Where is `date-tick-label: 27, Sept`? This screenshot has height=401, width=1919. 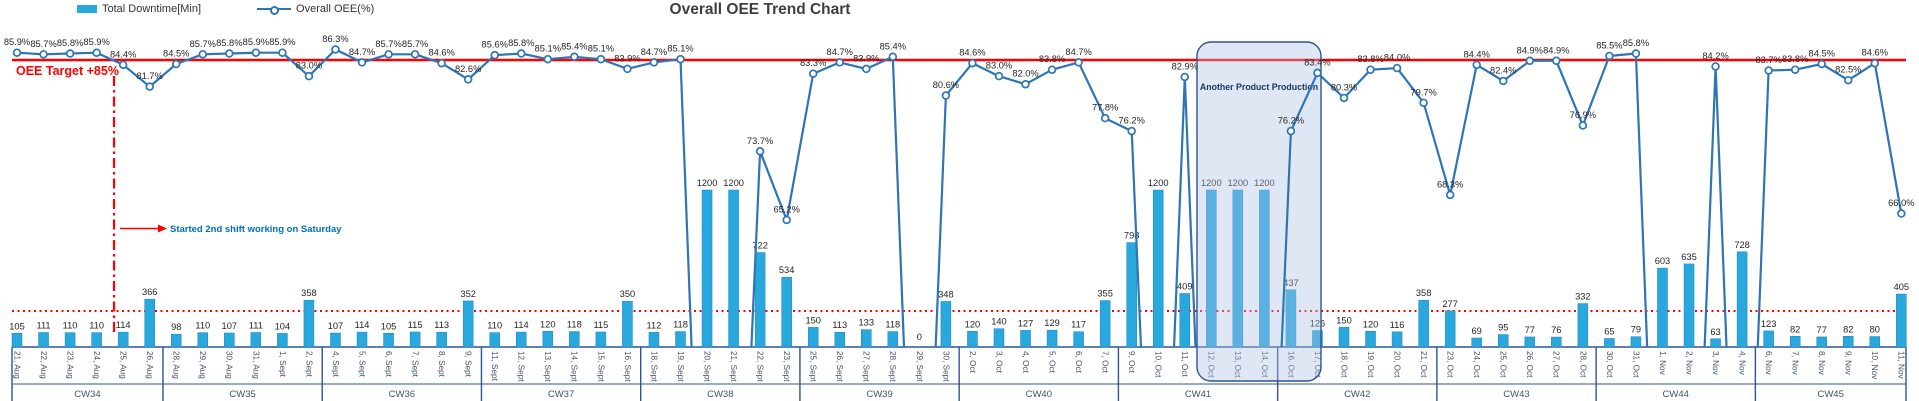 date-tick-label: 27, Sept is located at coordinates (866, 366).